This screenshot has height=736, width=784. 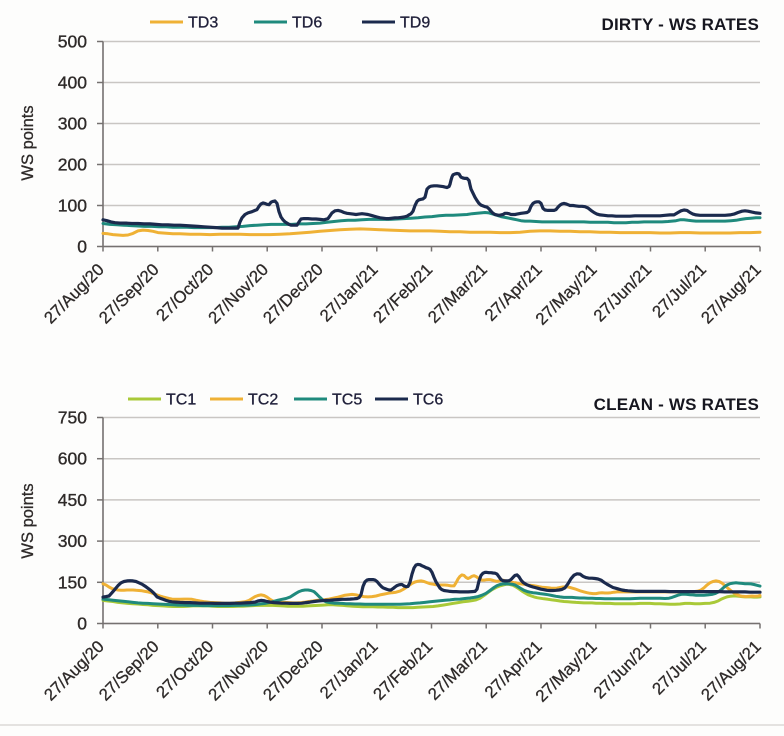 I want to click on svg-text: 750, so click(x=72, y=418).